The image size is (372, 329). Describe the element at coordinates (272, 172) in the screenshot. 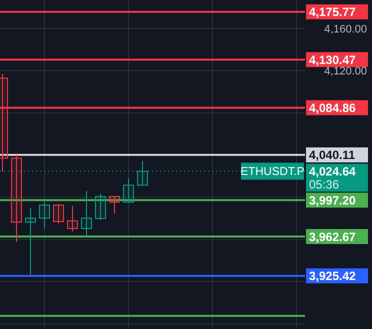

I see `annotation: ETHUSDT.P` at that location.